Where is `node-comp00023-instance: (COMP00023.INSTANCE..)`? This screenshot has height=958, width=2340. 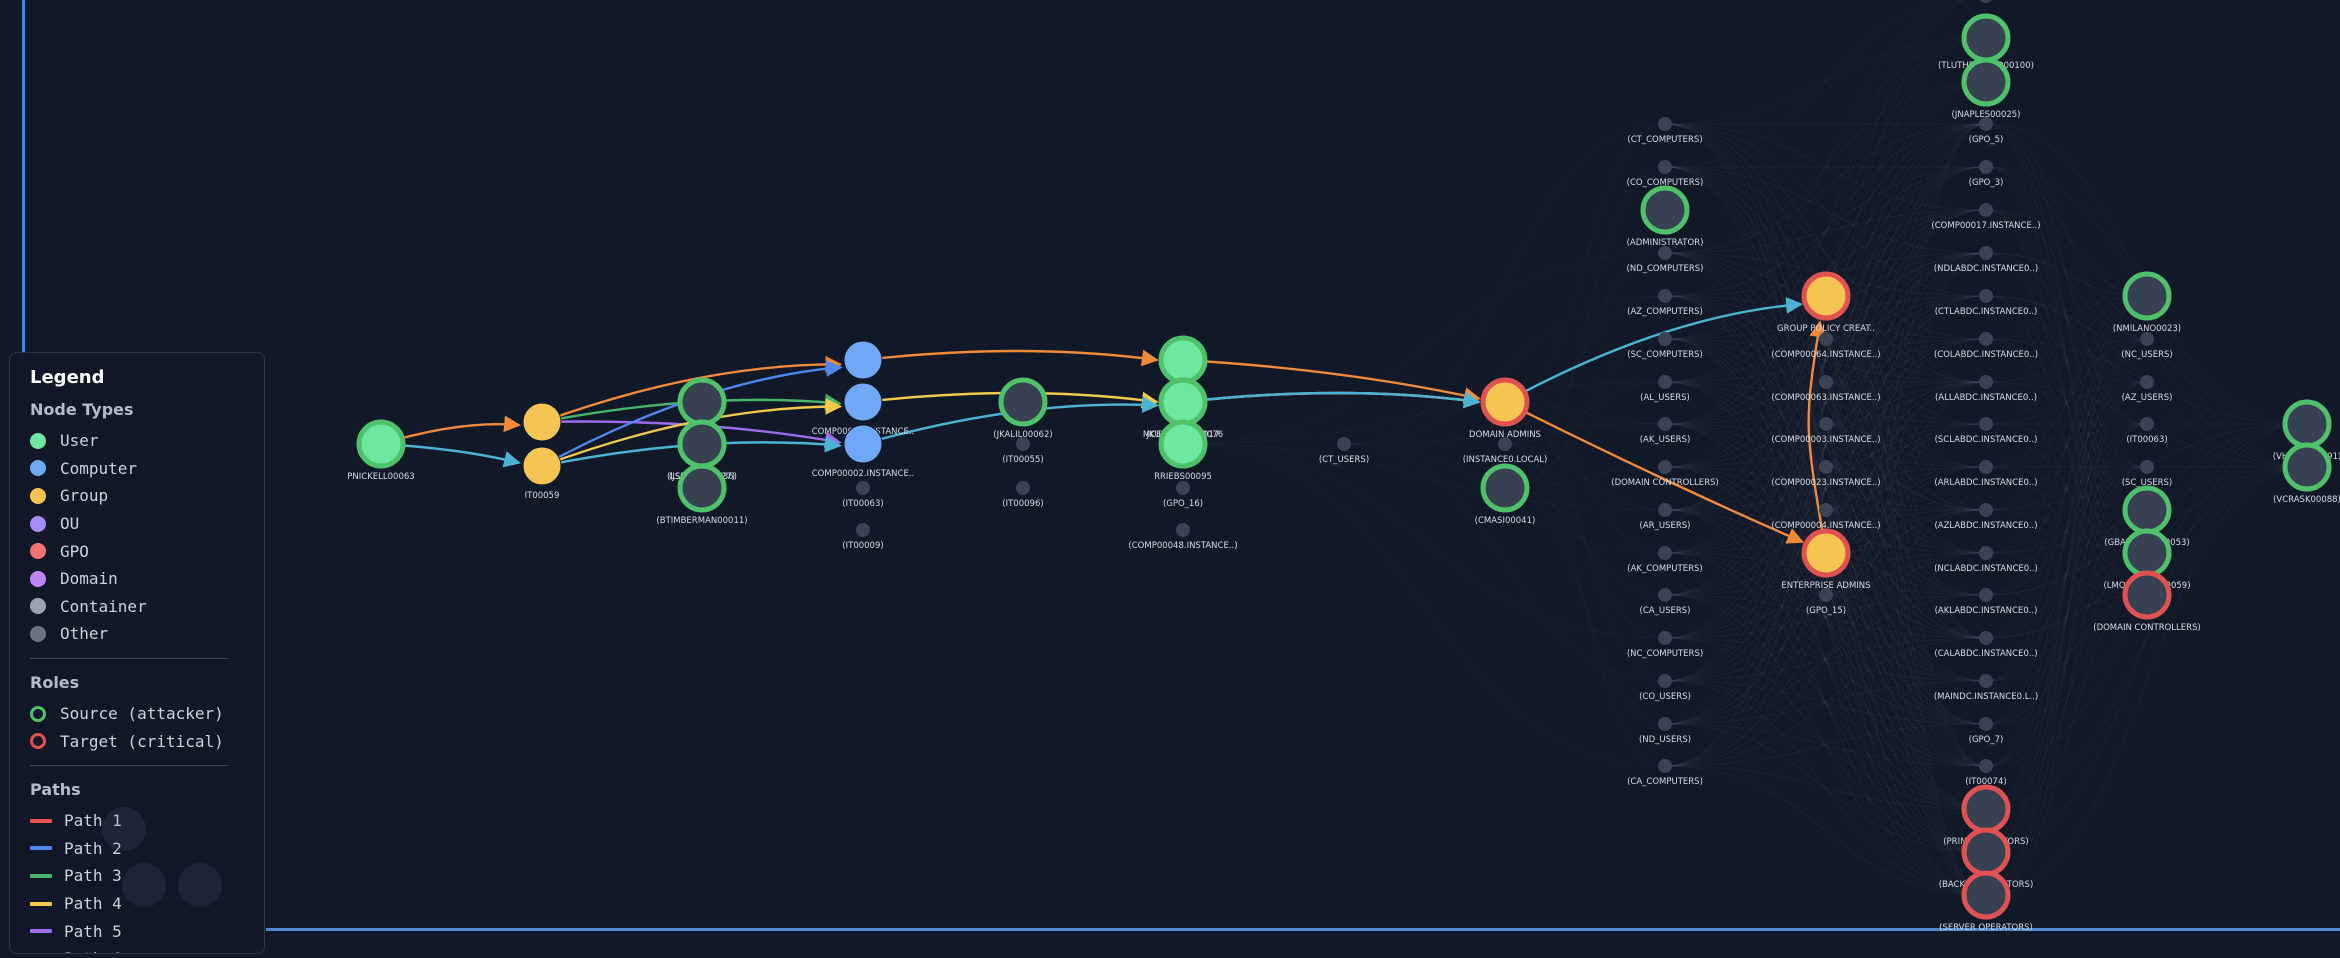
node-comp00023-instance: (COMP00023.INSTANCE..) is located at coordinates (1826, 474).